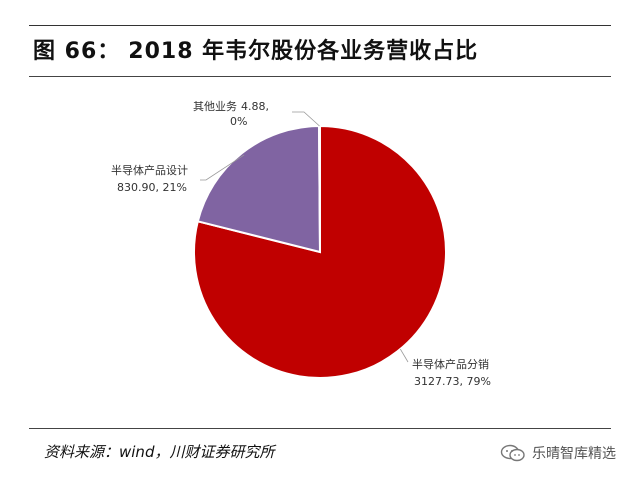  I want to click on label-distribution-name: 半导体产品分销, so click(450, 364).